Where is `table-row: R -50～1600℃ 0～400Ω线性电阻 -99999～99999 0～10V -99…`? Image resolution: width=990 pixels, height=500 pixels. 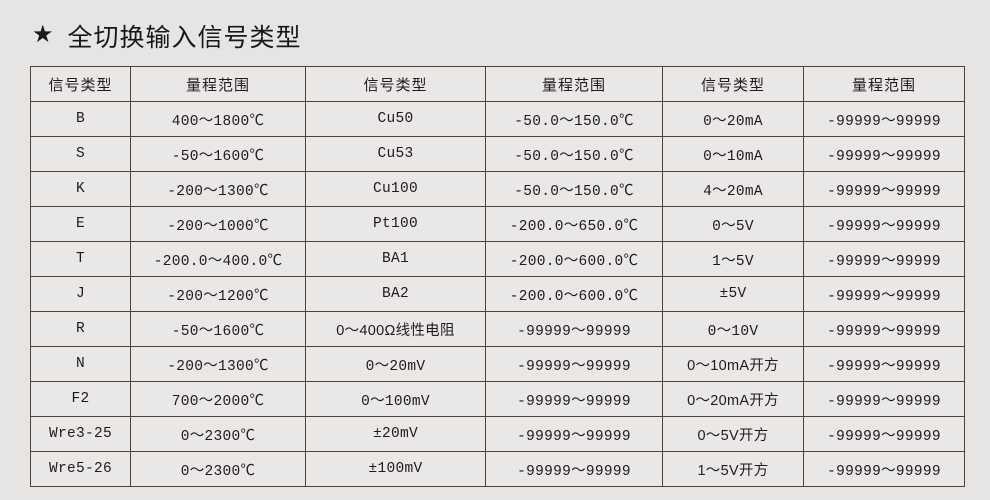
table-row: R -50～1600℃ 0～400Ω线性电阻 -99999～99999 0～10V -99… is located at coordinates (497, 329).